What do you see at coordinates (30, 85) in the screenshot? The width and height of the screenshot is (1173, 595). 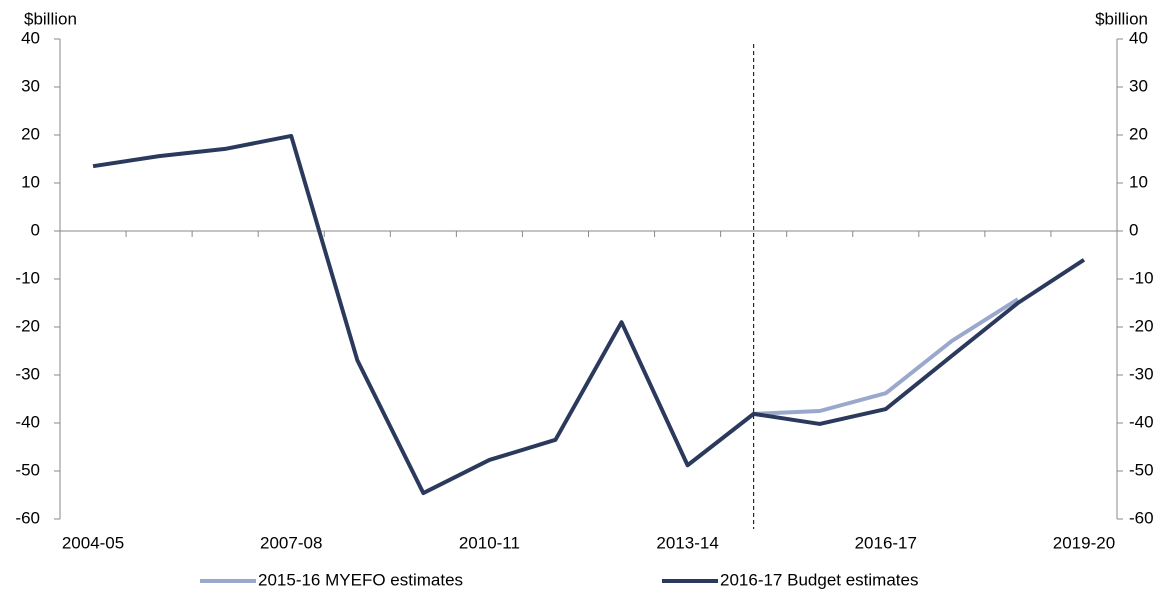 I see `y-tick-label: 30` at bounding box center [30, 85].